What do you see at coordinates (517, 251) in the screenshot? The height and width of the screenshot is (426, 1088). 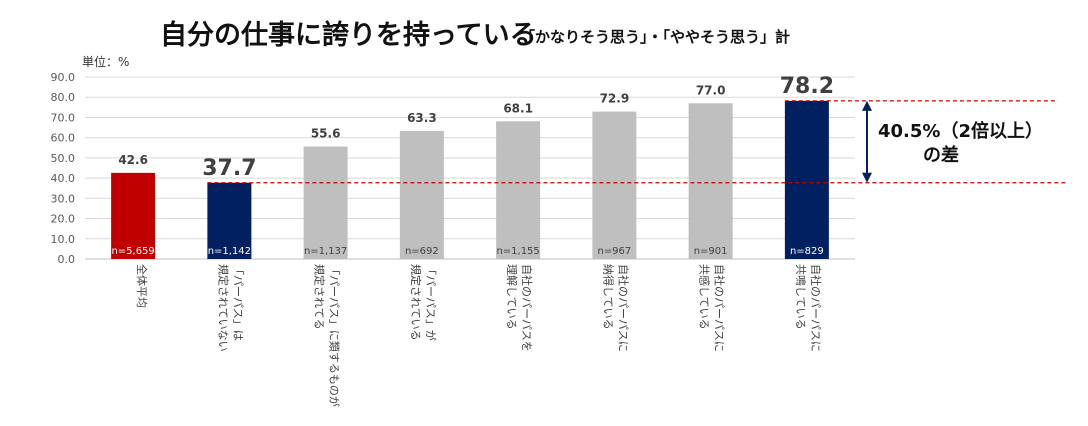 I see `sample-size-label: n=1,155` at bounding box center [517, 251].